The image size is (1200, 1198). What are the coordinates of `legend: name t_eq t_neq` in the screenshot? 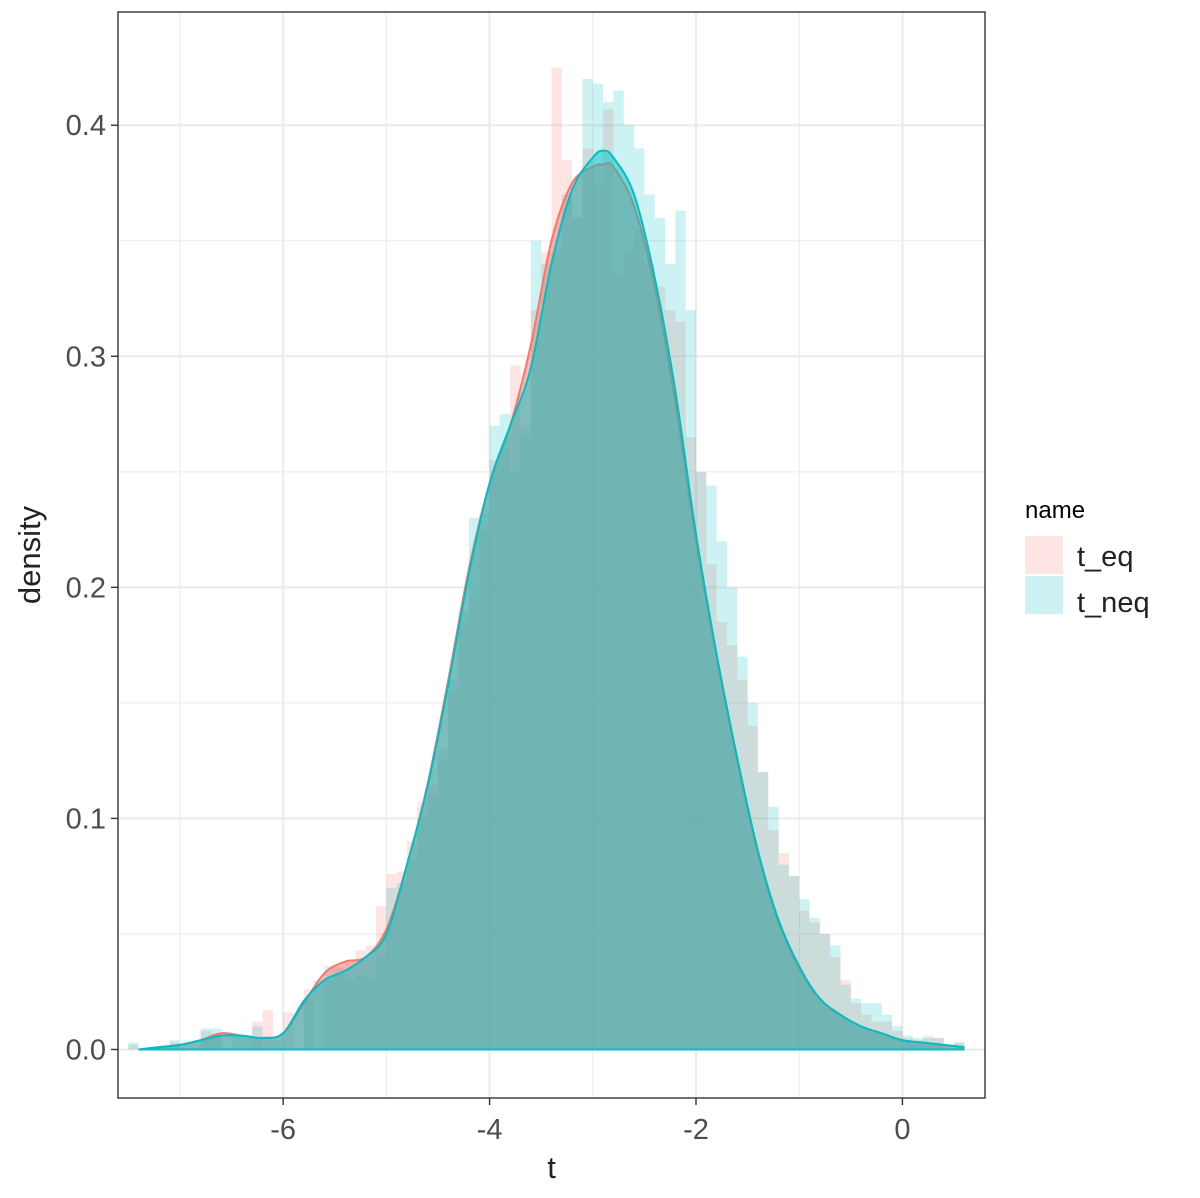 It's located at (1087, 558).